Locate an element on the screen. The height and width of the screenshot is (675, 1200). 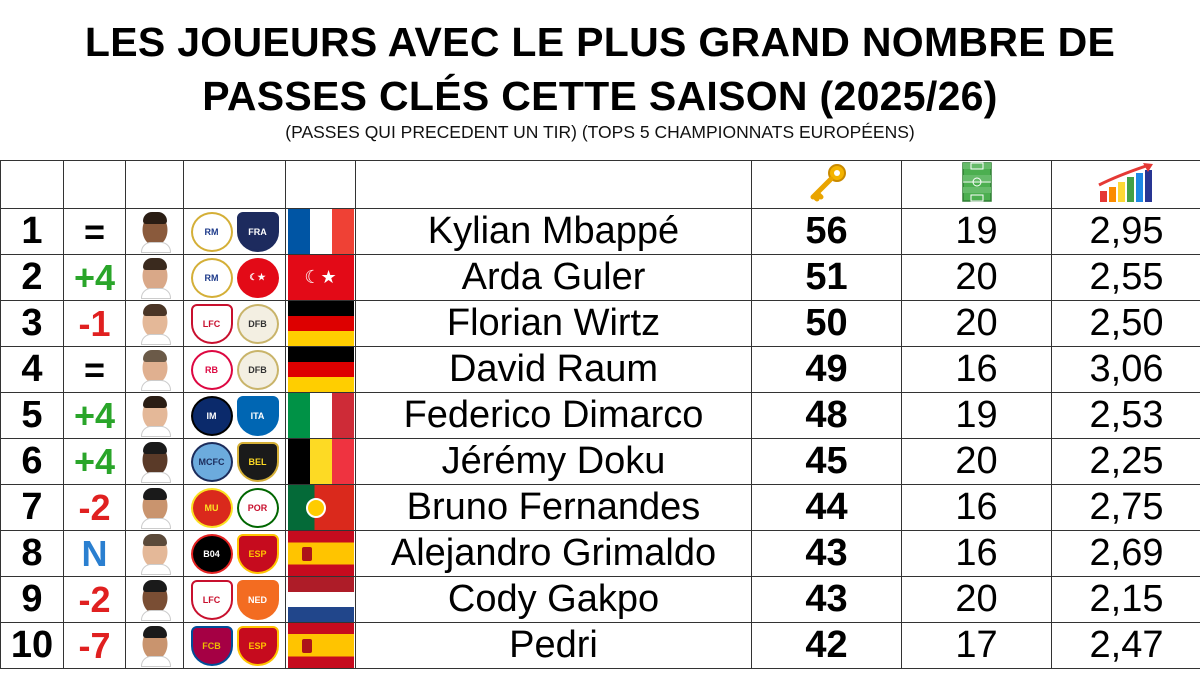
germany-flag-icon is located at coordinates (320, 369).